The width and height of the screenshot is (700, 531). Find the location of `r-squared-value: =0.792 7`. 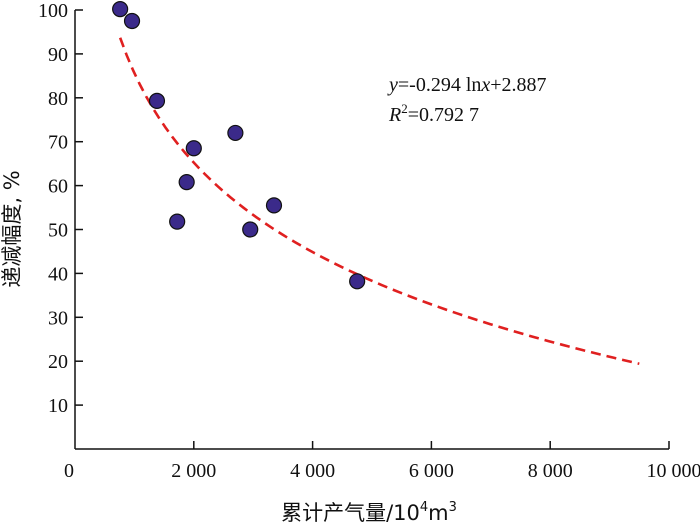

r-squared-value: =0.792 7 is located at coordinates (443, 115).